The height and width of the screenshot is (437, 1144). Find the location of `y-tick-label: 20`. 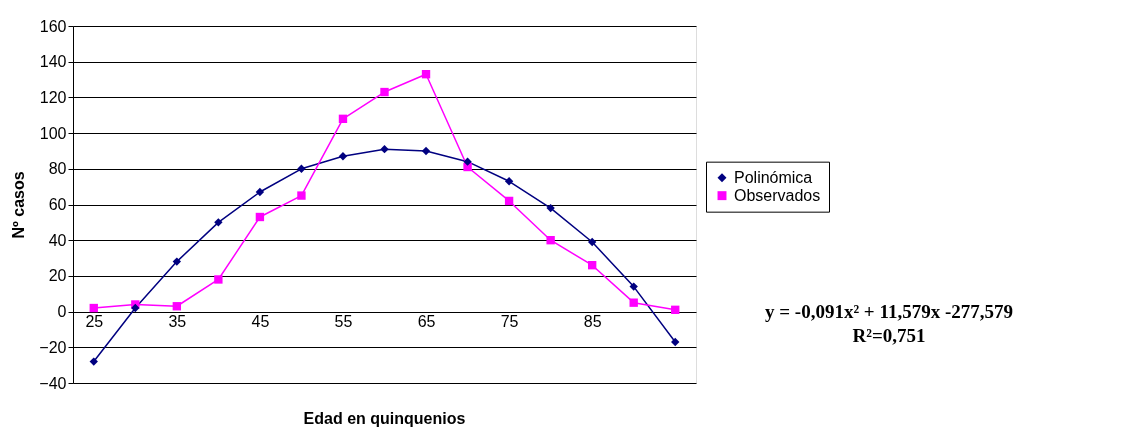

y-tick-label: 20 is located at coordinates (57, 276).